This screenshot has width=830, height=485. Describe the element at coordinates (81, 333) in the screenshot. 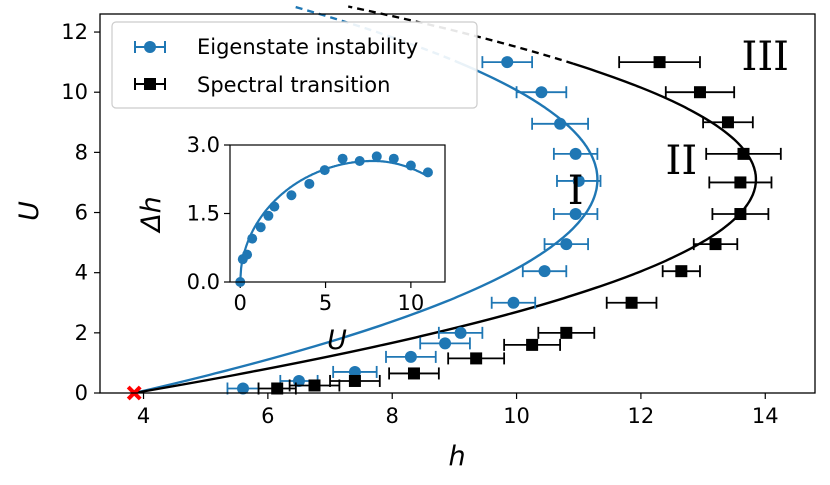

I see `y-tick-label: 2` at that location.